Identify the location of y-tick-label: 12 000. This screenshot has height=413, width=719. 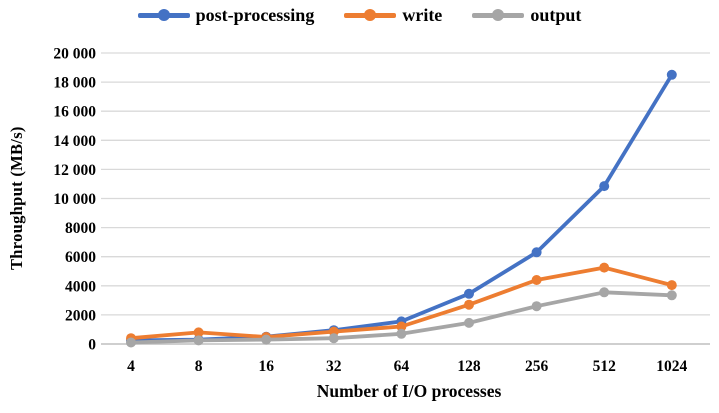
(74, 170).